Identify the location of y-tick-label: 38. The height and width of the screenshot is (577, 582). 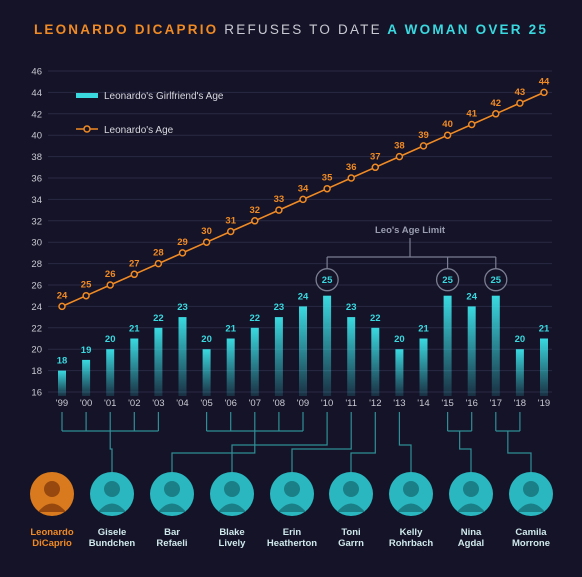
(36, 157).